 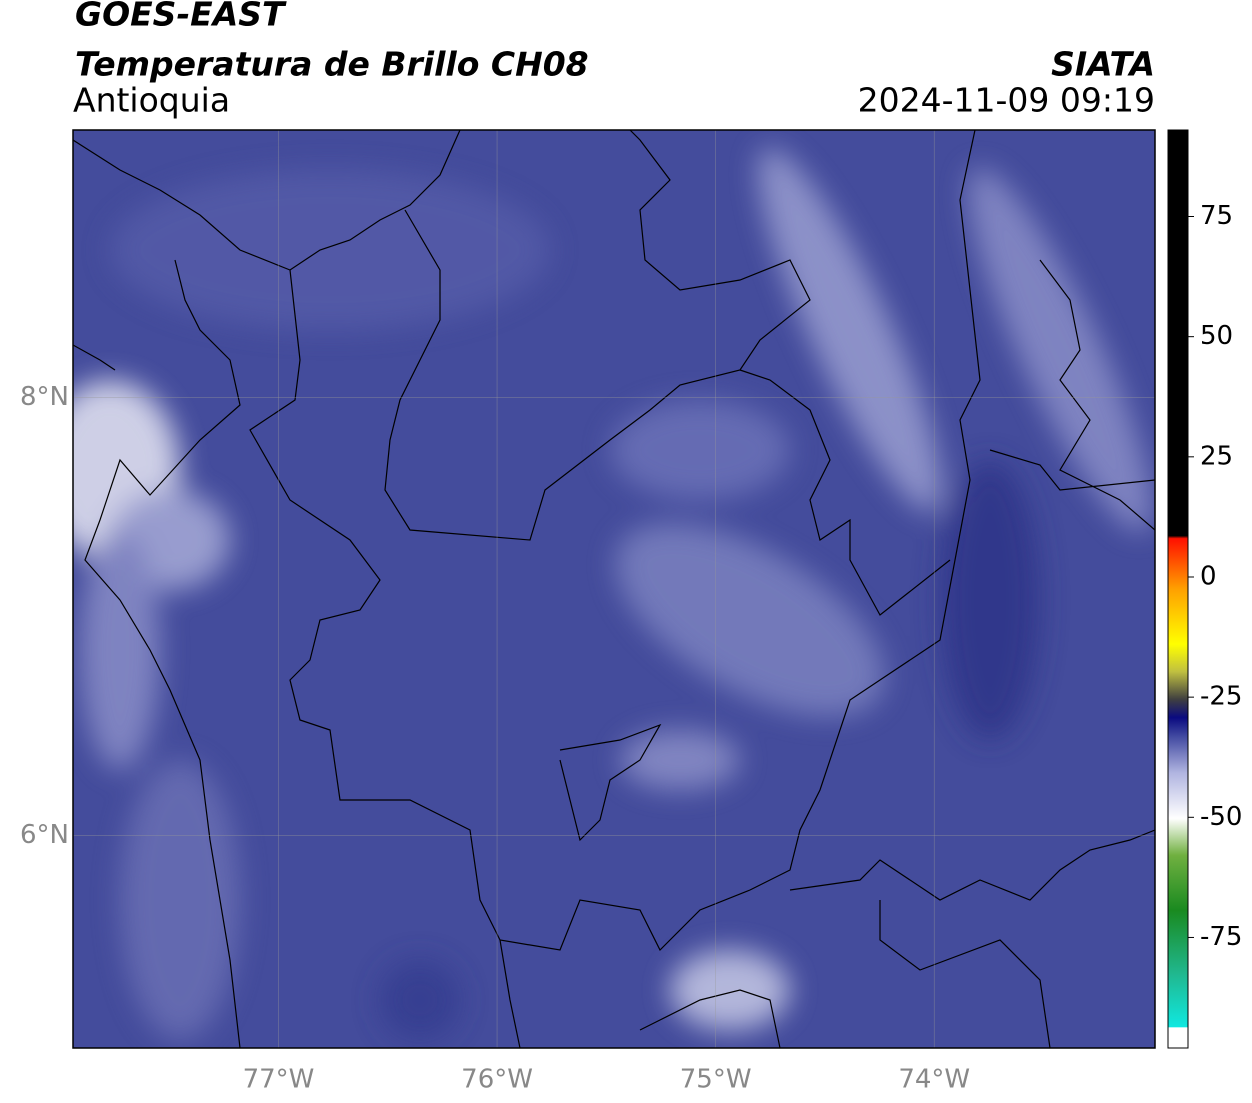 What do you see at coordinates (1221, 697) in the screenshot?
I see `colorbar-tick-label: -25` at bounding box center [1221, 697].